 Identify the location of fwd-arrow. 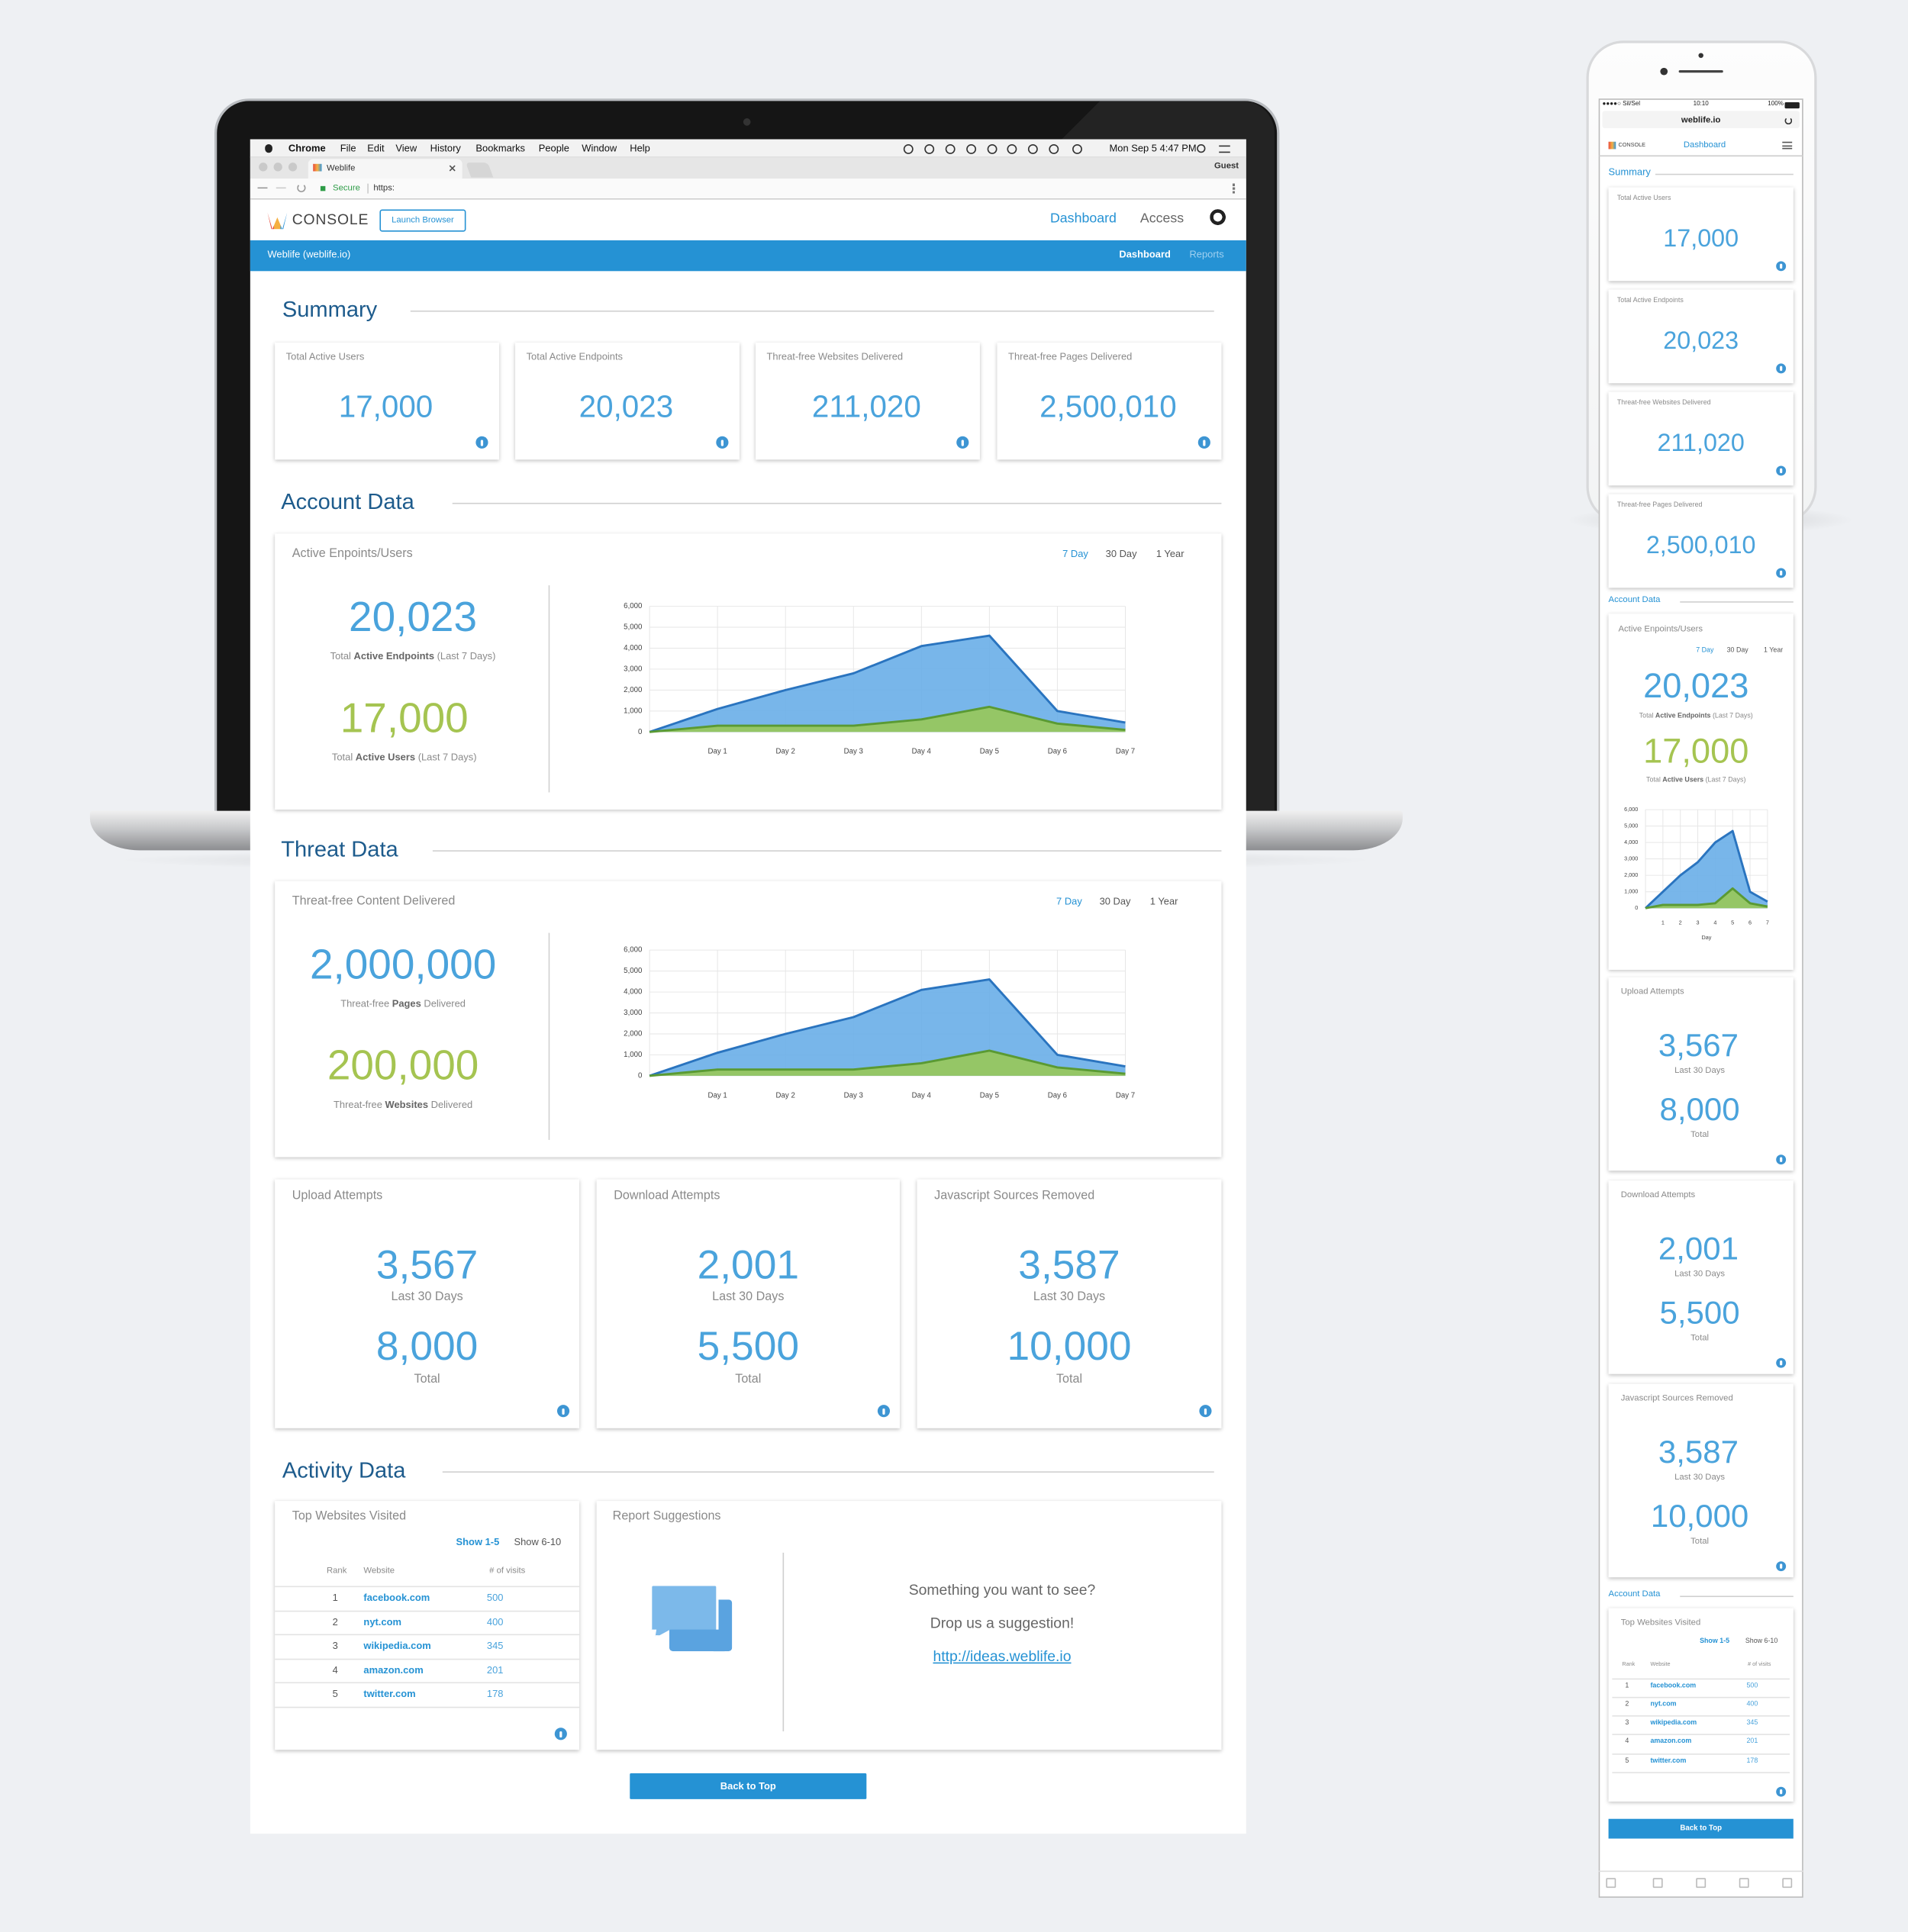
(281, 188).